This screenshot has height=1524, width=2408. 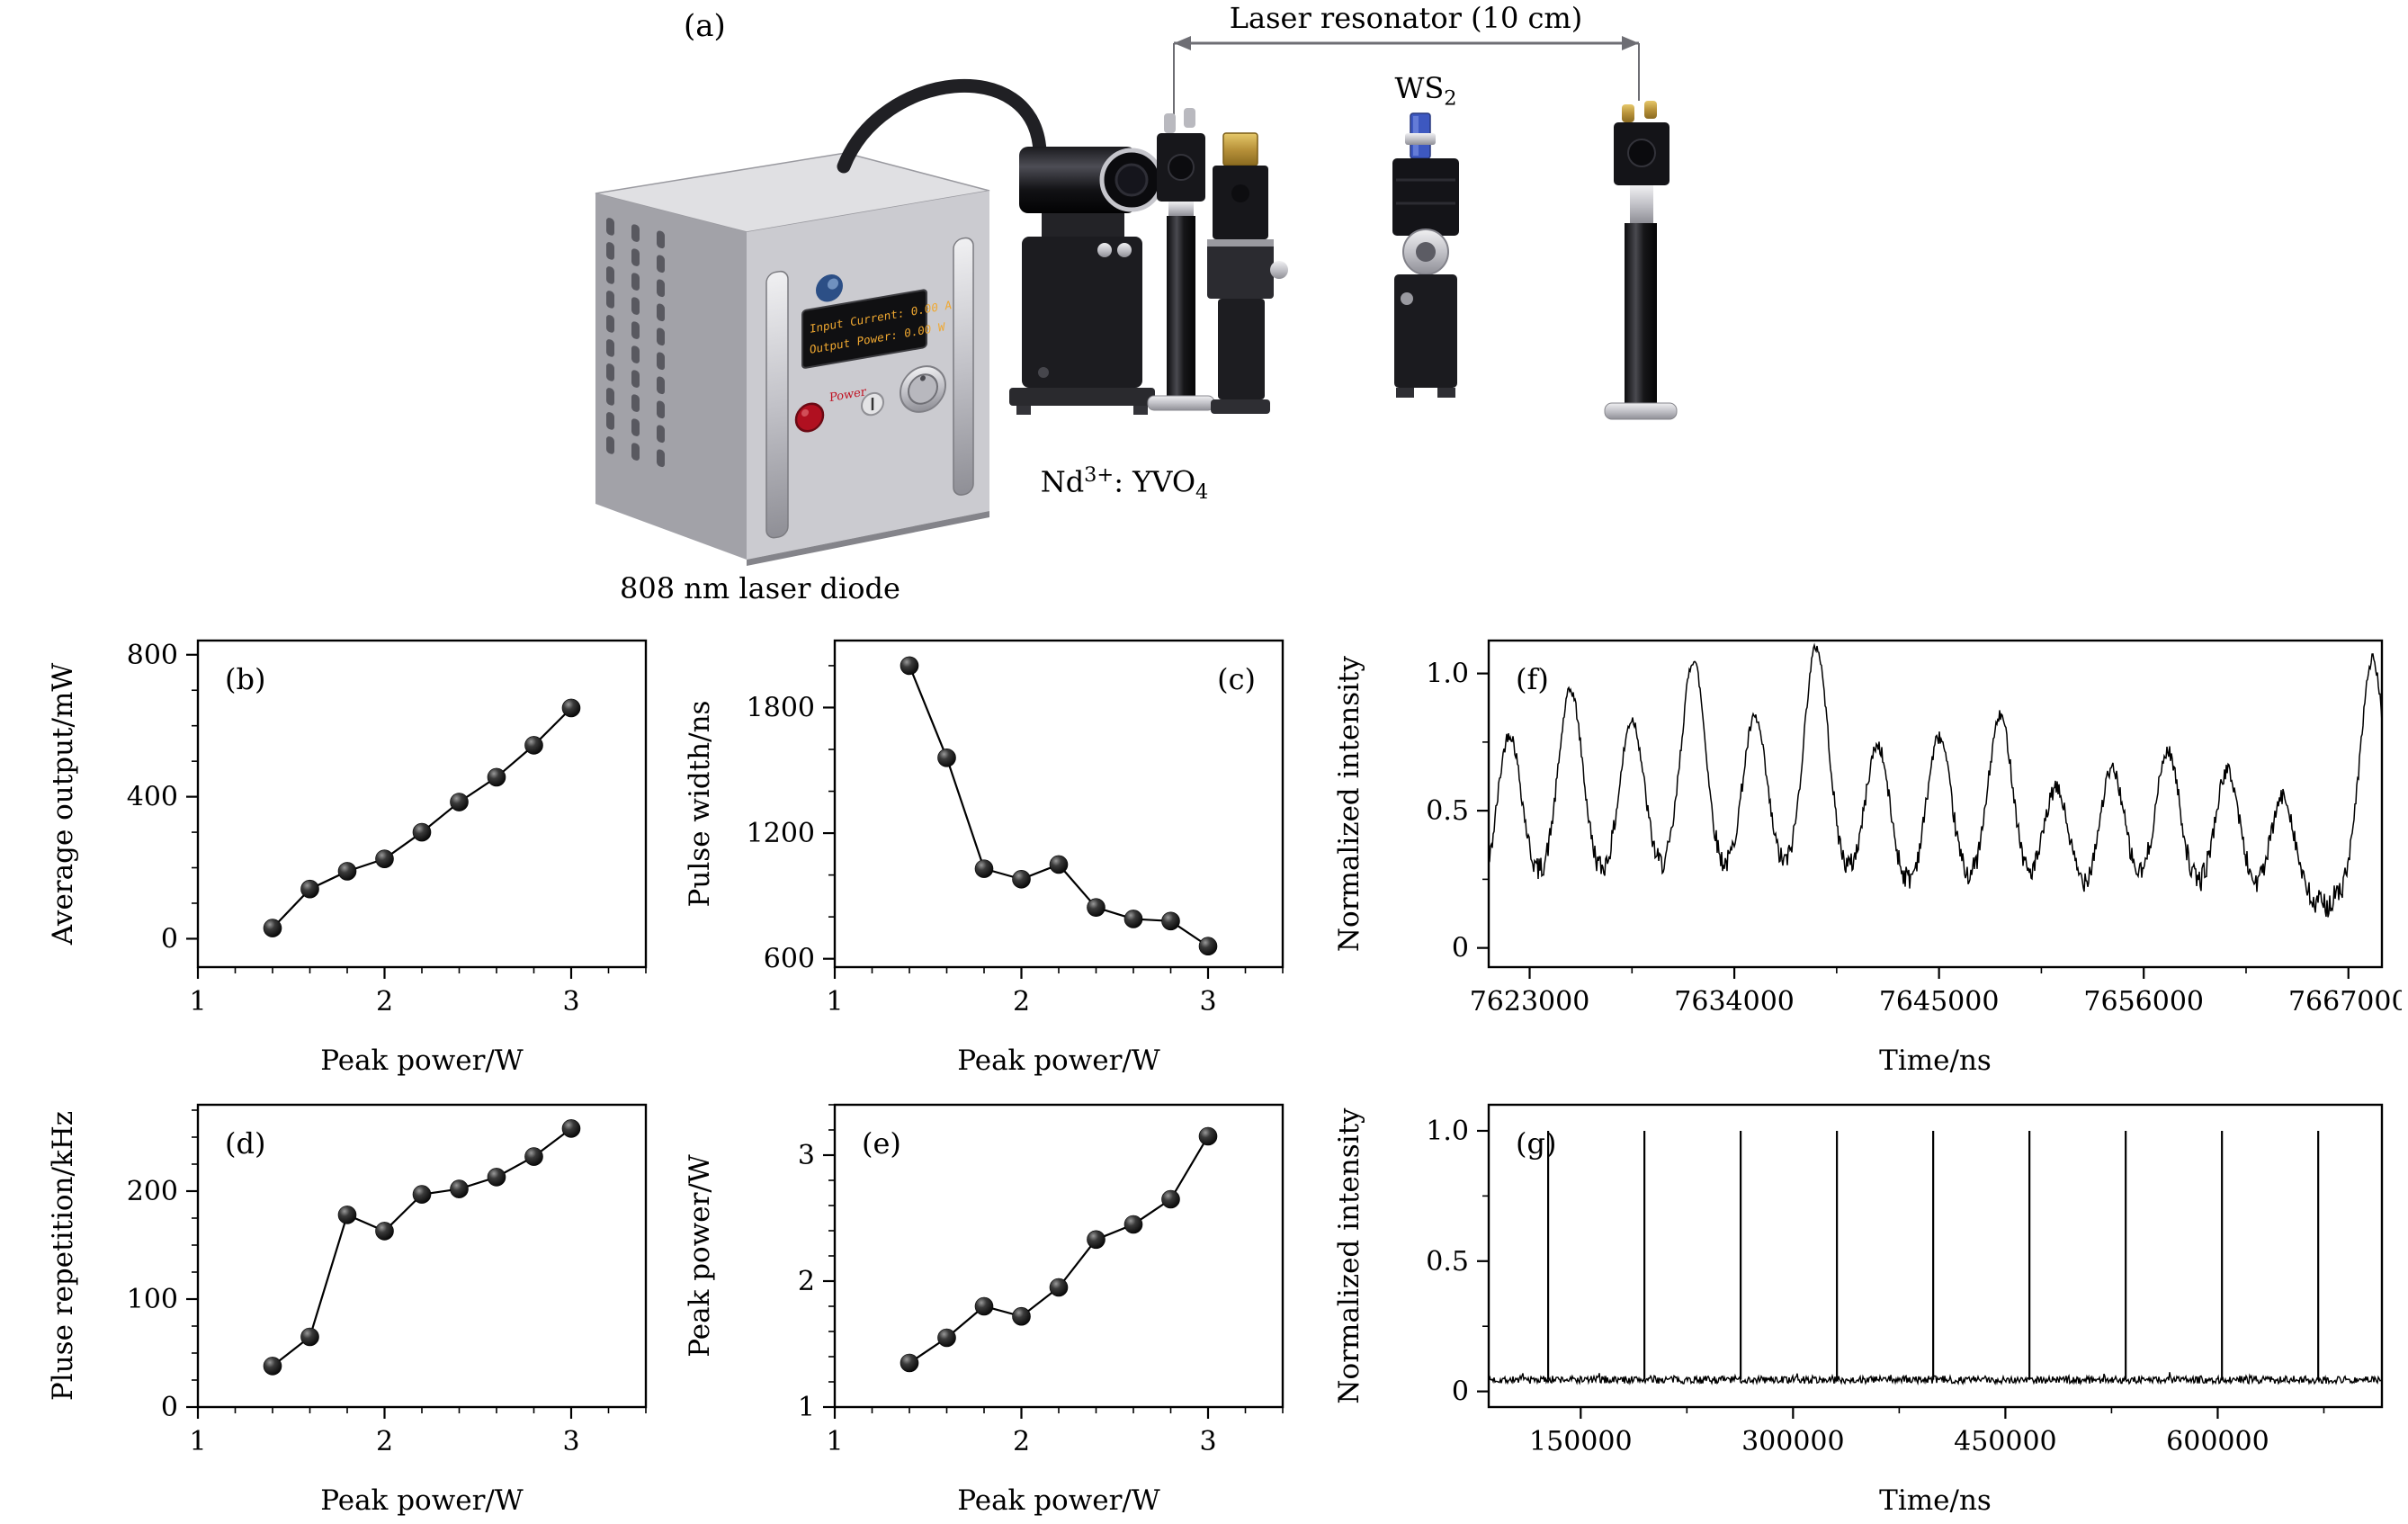 I want to click on arrowhead-right, so click(x=1630, y=43).